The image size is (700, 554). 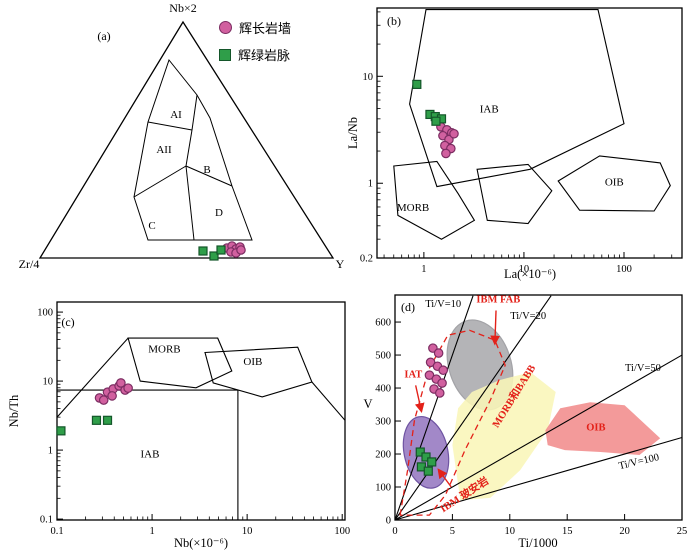 What do you see at coordinates (383, 422) in the screenshot?
I see `y-tick-label: 300` at bounding box center [383, 422].